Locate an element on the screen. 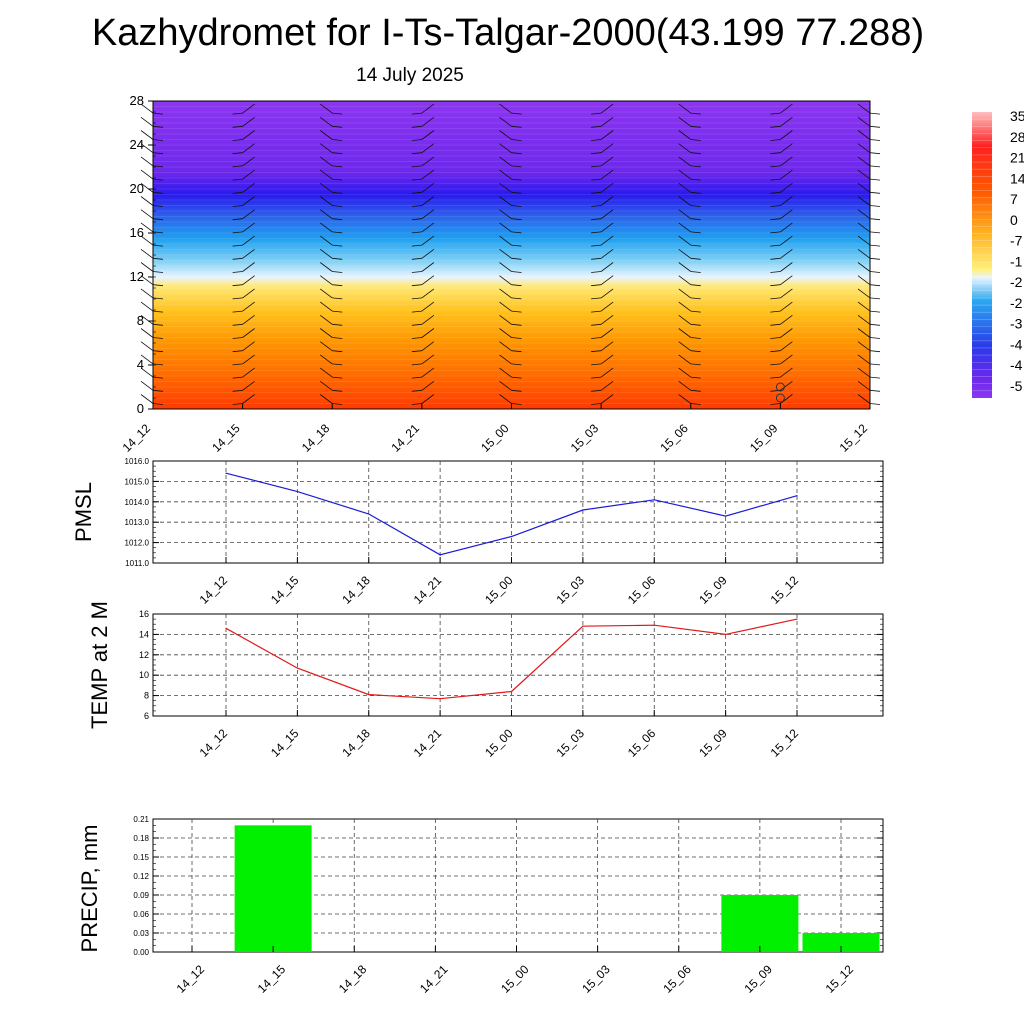 The width and height of the screenshot is (1024, 1024). y-tick-label: 20 is located at coordinates (137, 188).